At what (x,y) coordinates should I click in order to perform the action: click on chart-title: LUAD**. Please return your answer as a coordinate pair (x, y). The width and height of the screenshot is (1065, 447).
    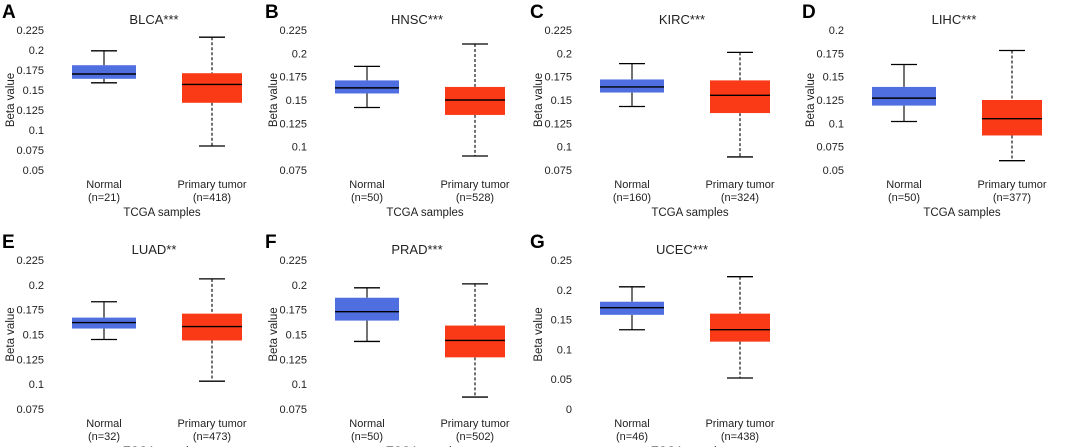
    Looking at the image, I should click on (154, 249).